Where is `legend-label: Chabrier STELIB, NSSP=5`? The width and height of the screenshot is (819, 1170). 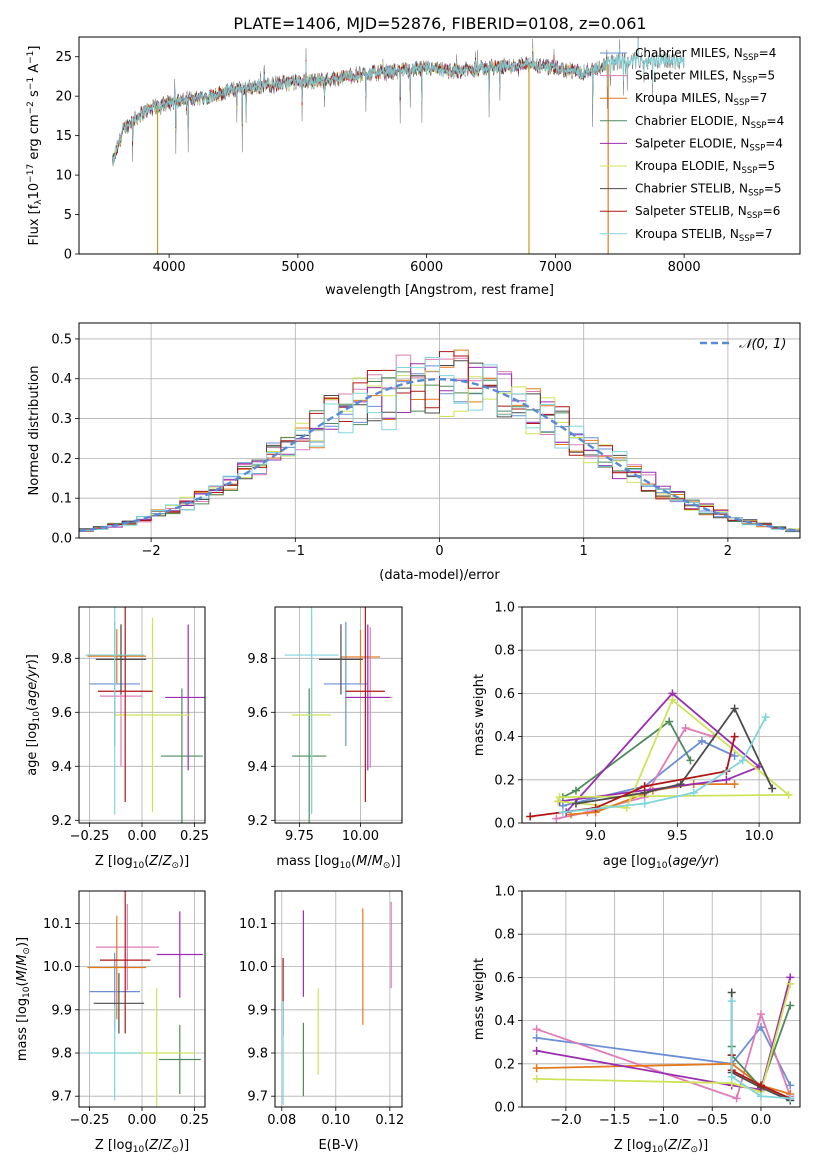
legend-label: Chabrier STELIB, NSSP=5 is located at coordinates (708, 190).